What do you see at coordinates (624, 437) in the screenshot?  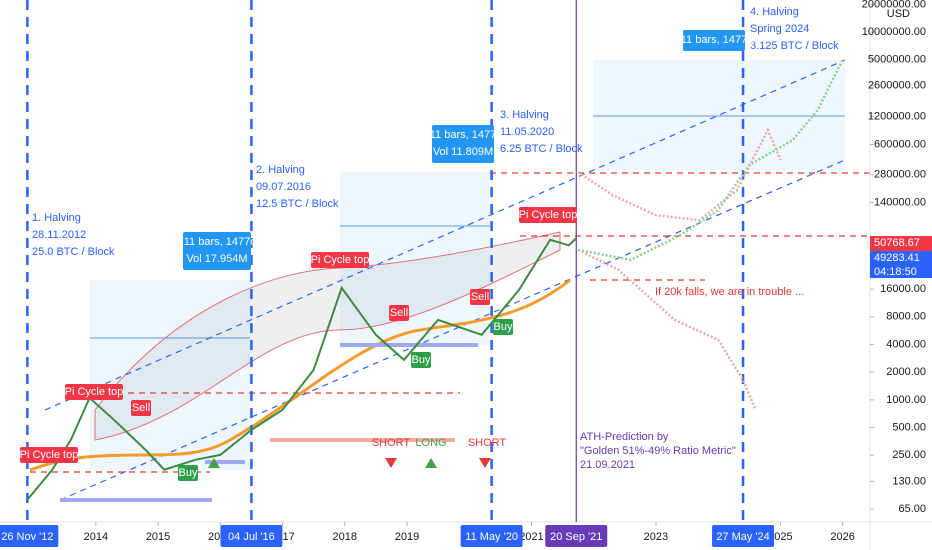 I see `prediction-note: ATH-Prediction by` at bounding box center [624, 437].